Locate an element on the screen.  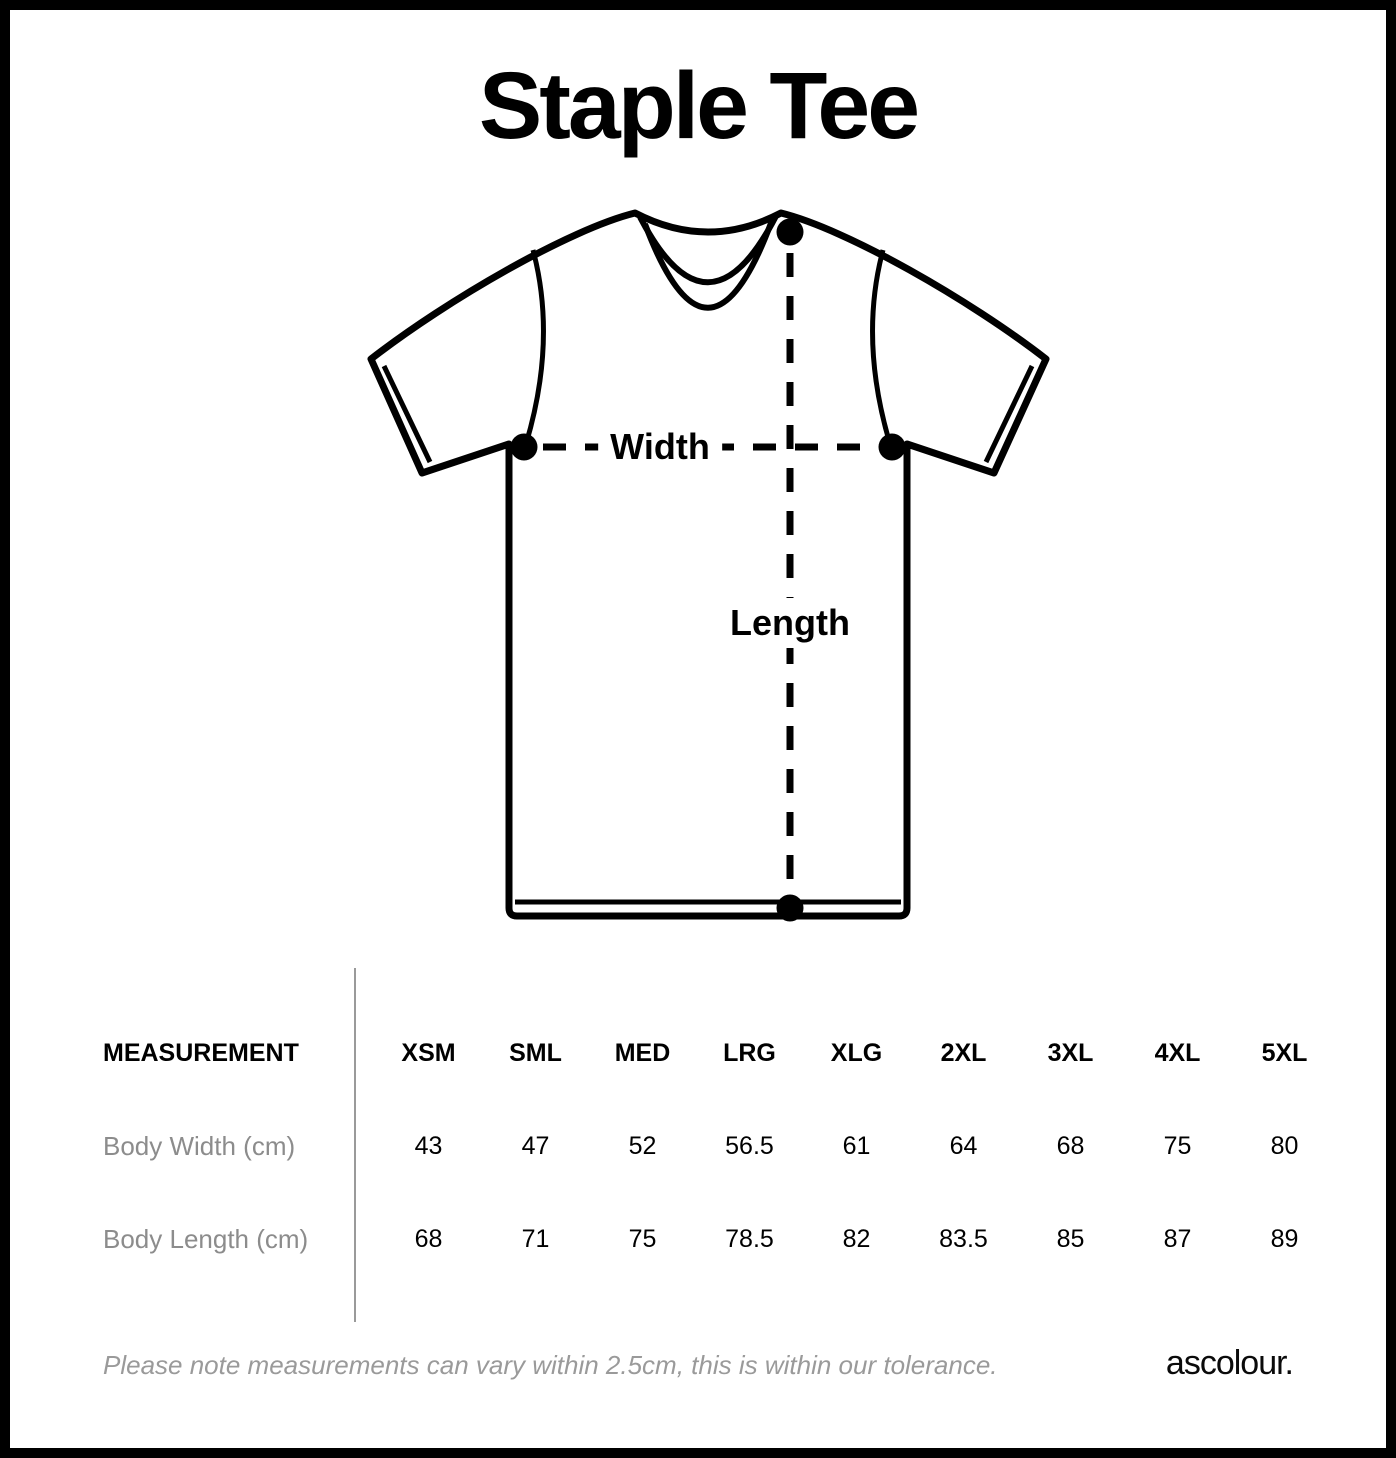
column-header-size: MED is located at coordinates (642, 1053).